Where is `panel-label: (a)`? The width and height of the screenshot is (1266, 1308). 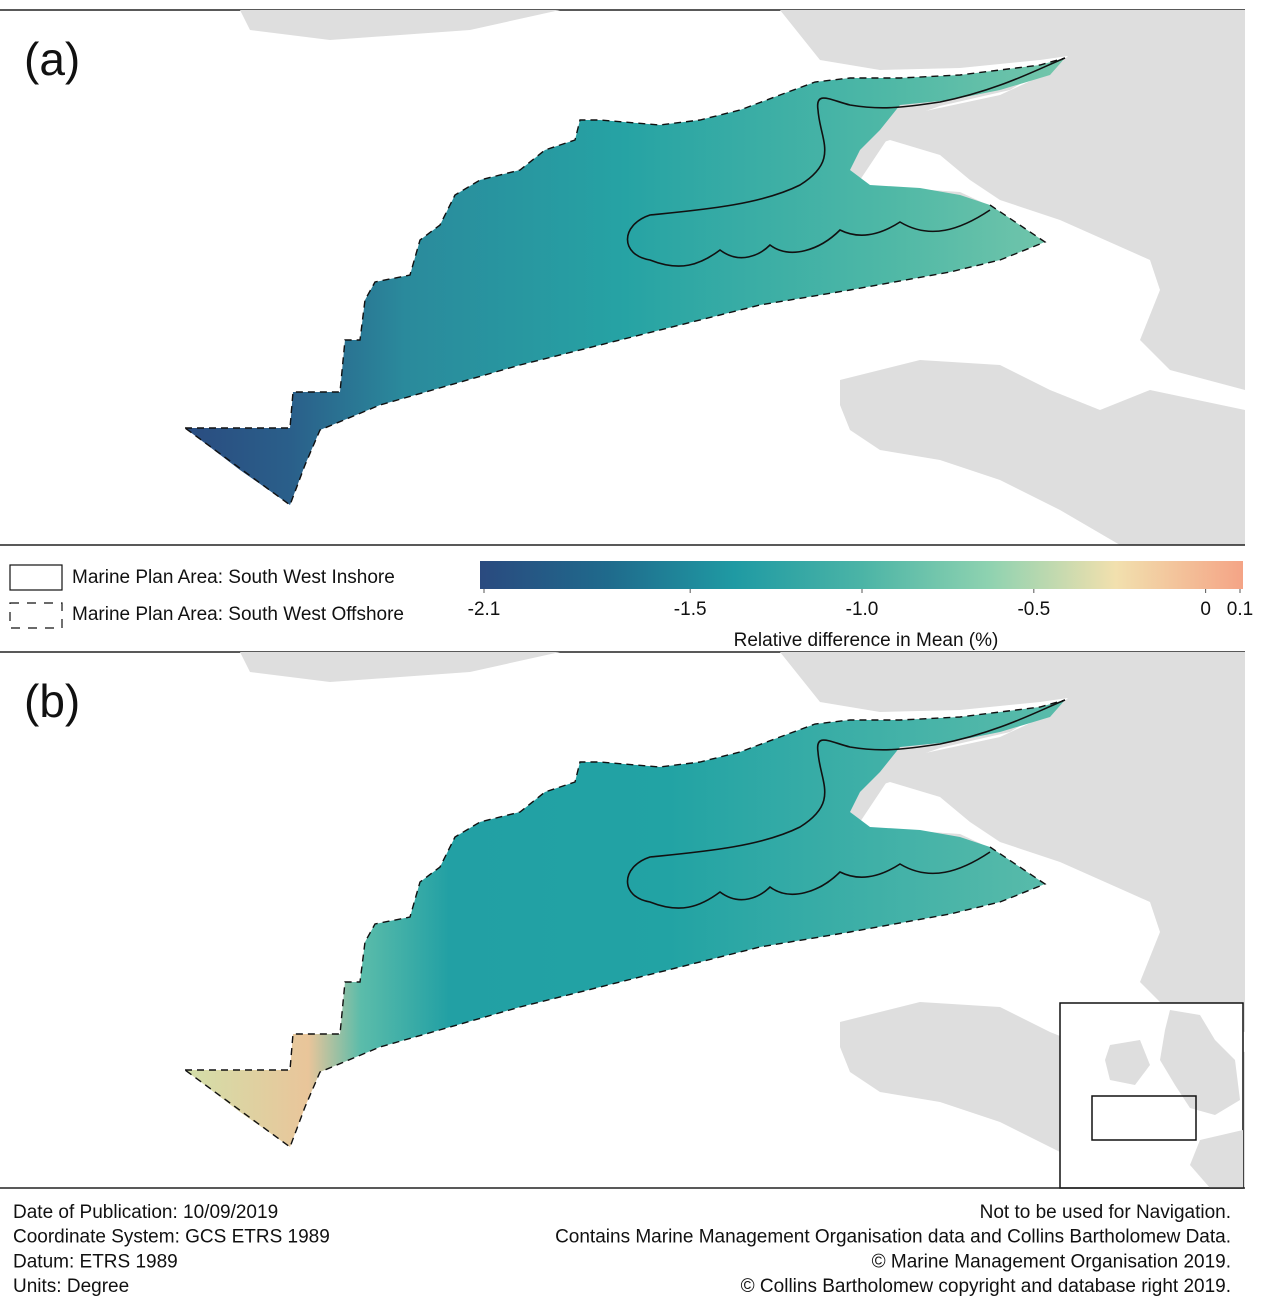
panel-label: (a) is located at coordinates (52, 59).